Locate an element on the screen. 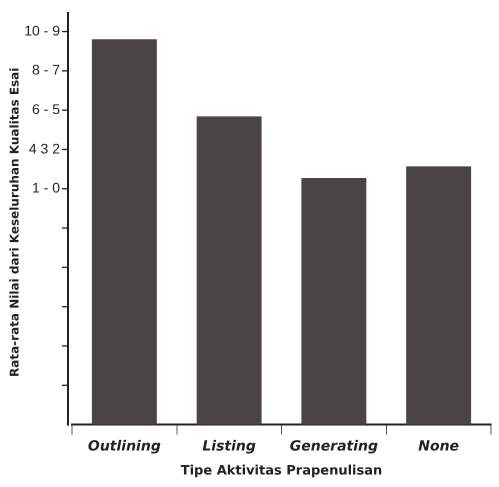 The height and width of the screenshot is (487, 499). text: 8 - 7 is located at coordinates (46, 70).